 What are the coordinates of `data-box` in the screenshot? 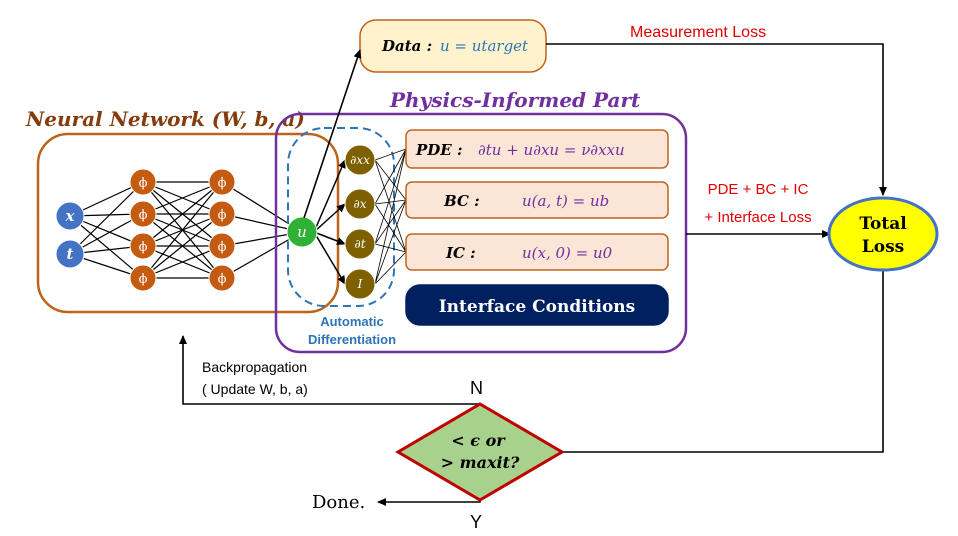 It's located at (453, 46).